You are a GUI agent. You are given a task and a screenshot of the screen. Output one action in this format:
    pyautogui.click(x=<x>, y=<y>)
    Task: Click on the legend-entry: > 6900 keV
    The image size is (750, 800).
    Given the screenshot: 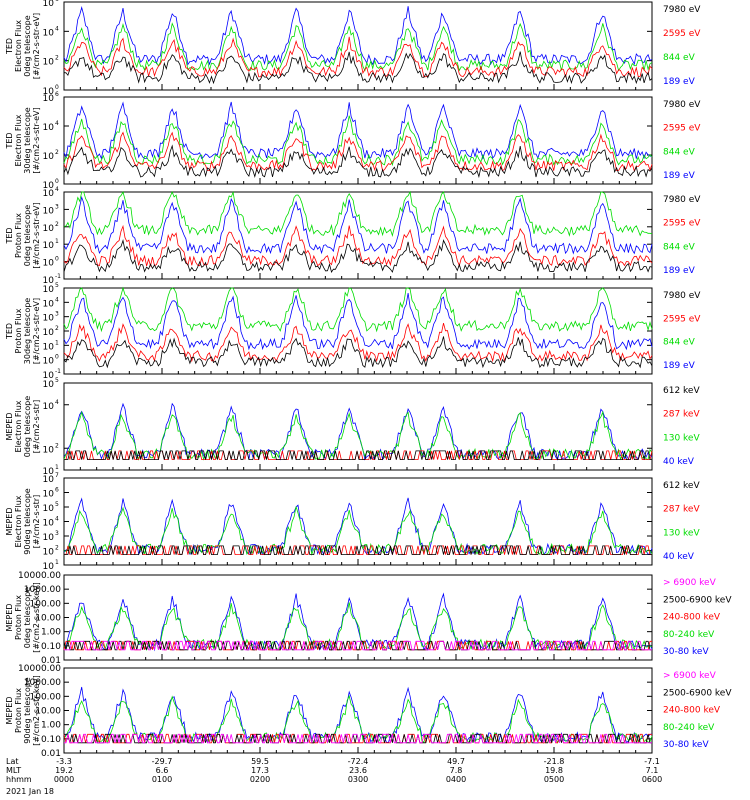 What is the action you would take?
    pyautogui.click(x=690, y=583)
    